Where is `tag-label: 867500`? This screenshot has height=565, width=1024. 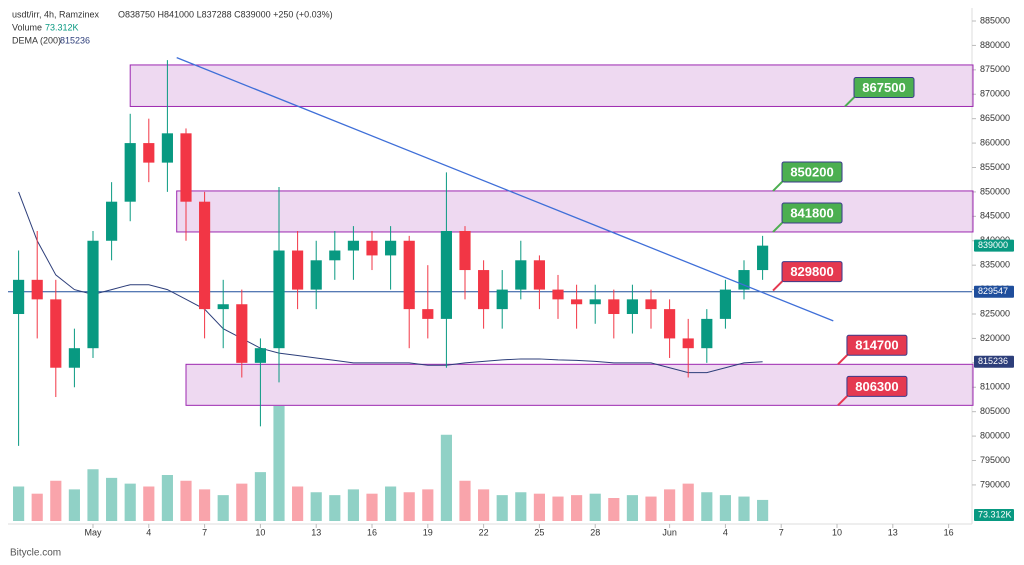
tag-label: 867500 is located at coordinates (883, 87).